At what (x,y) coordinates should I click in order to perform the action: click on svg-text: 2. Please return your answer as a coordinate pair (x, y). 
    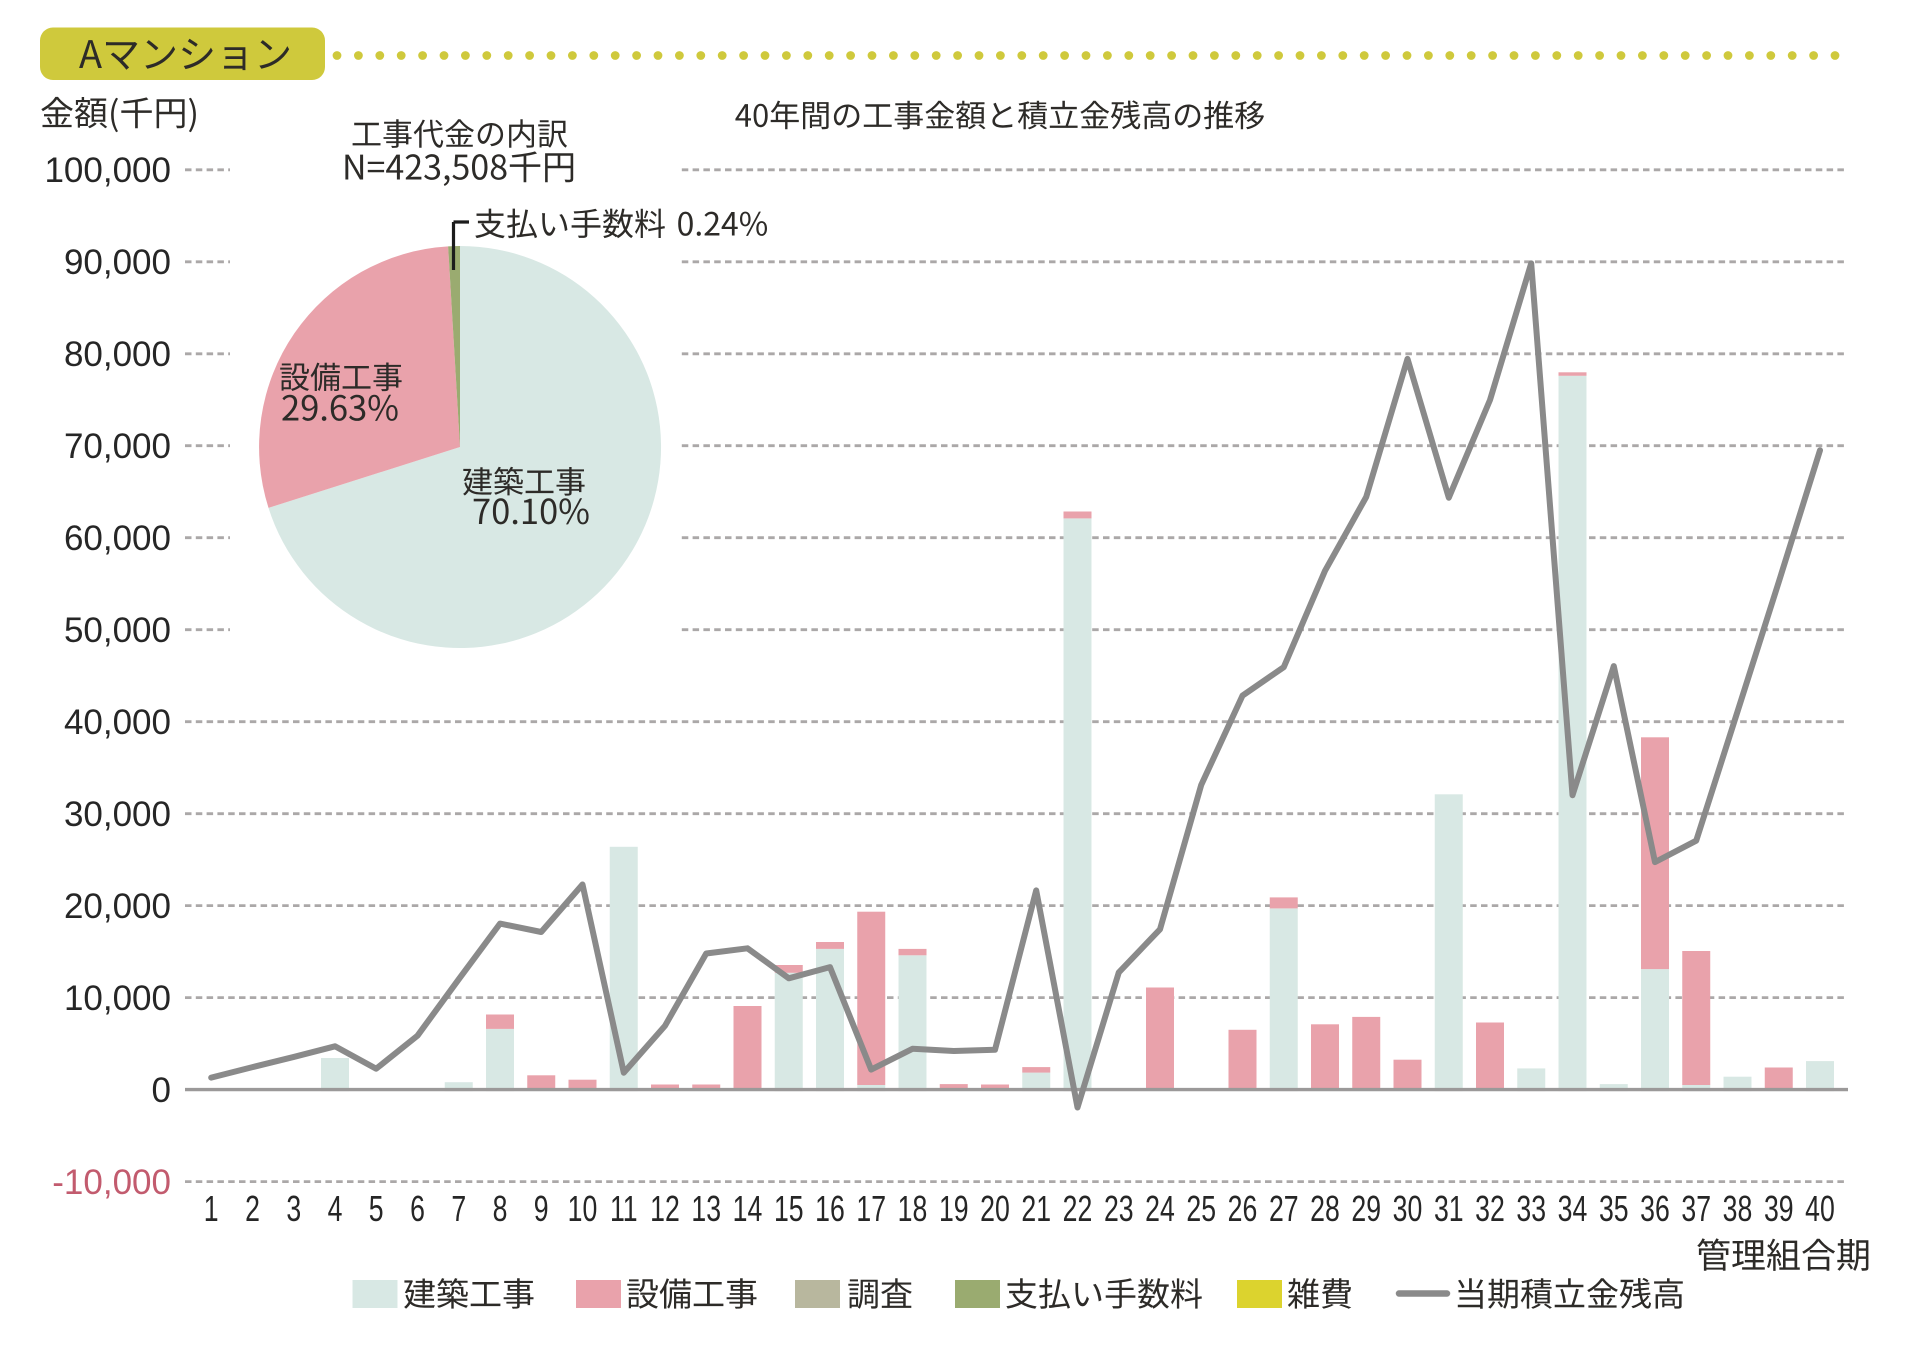
    Looking at the image, I should click on (252, 1208).